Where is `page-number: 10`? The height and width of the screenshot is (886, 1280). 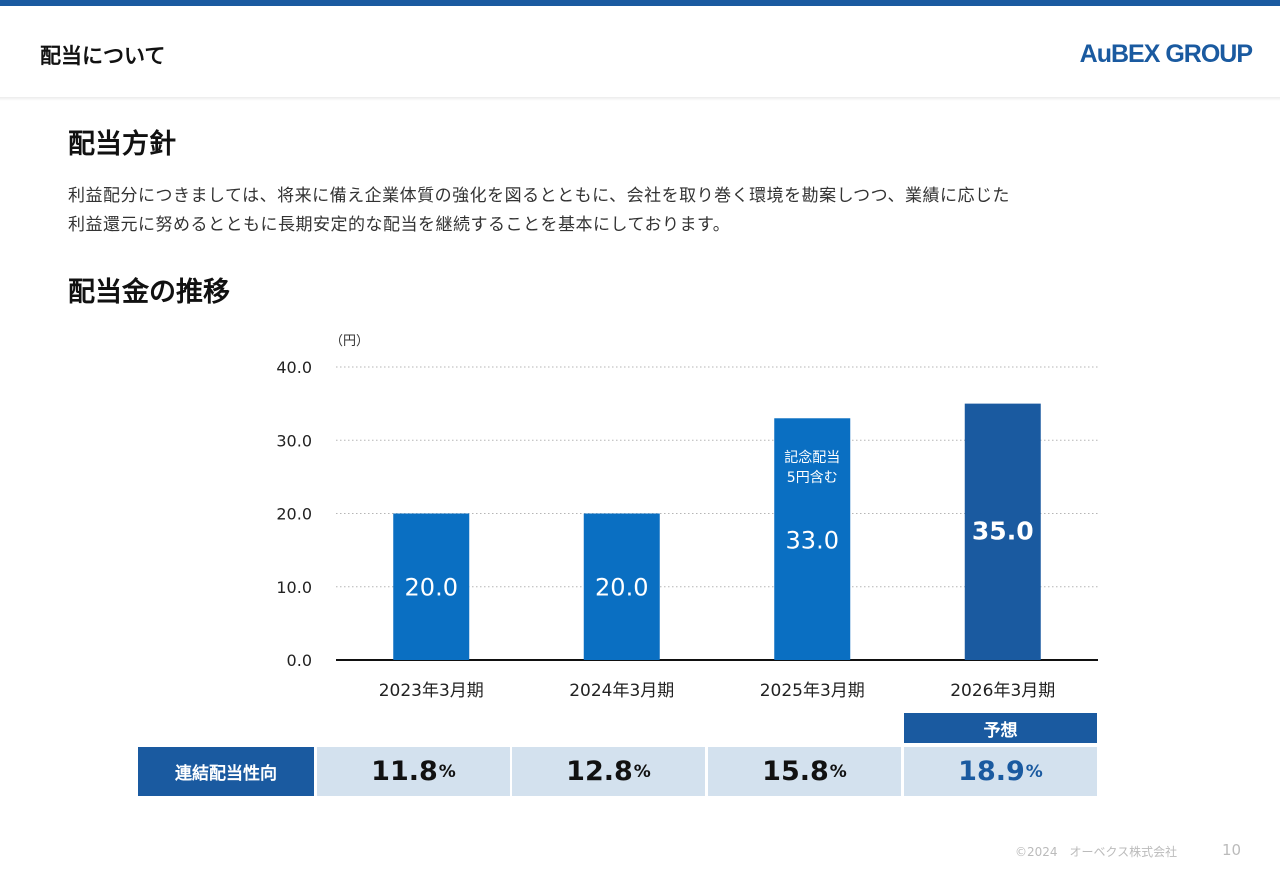
page-number: 10 is located at coordinates (1232, 850).